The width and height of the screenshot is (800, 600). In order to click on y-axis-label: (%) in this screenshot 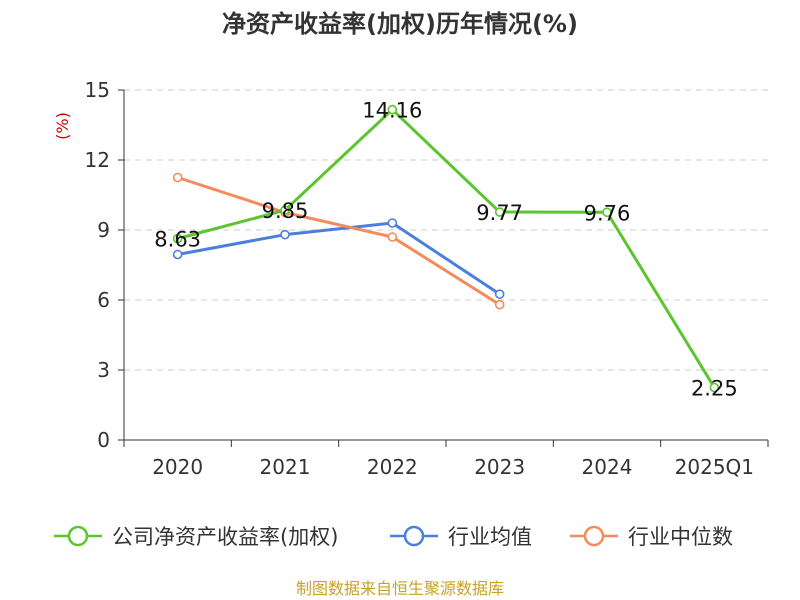, I will do `click(62, 126)`.